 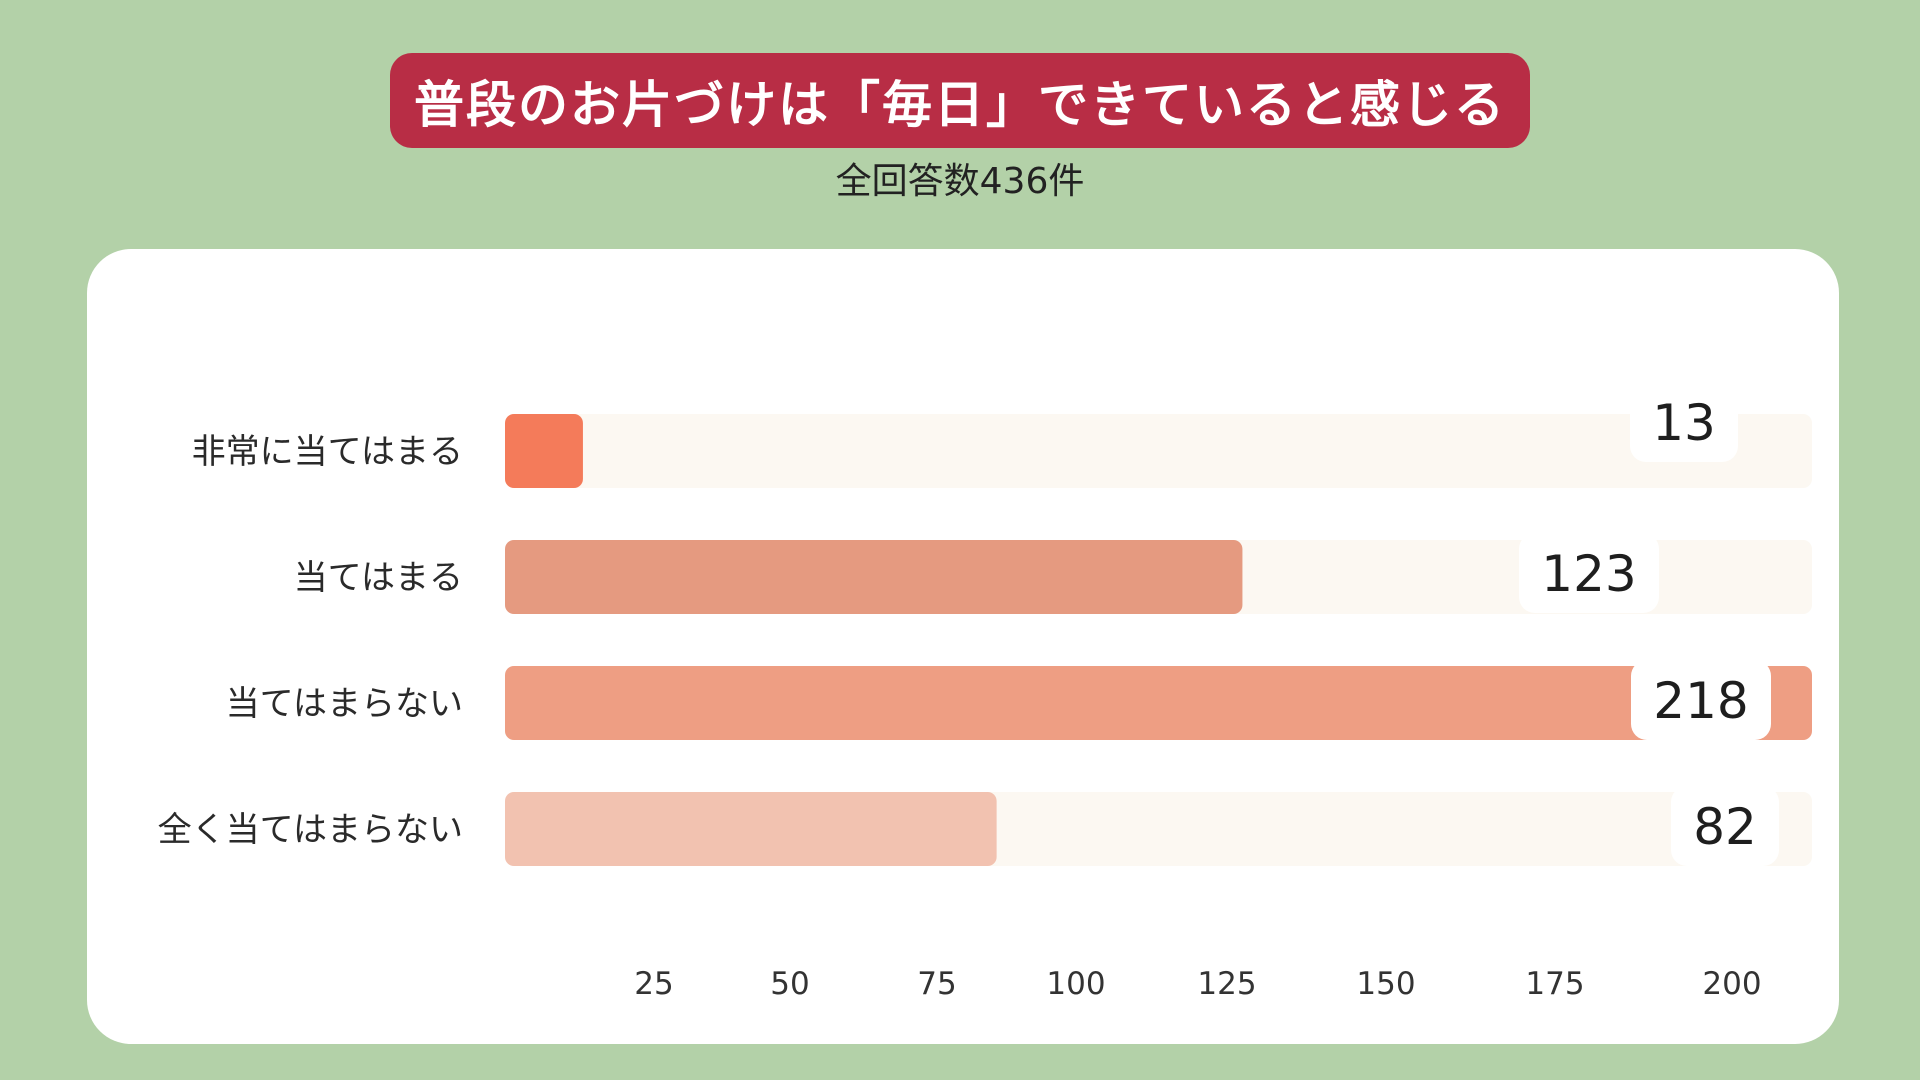 What do you see at coordinates (344, 704) in the screenshot?
I see `category-label: 当てはまらない` at bounding box center [344, 704].